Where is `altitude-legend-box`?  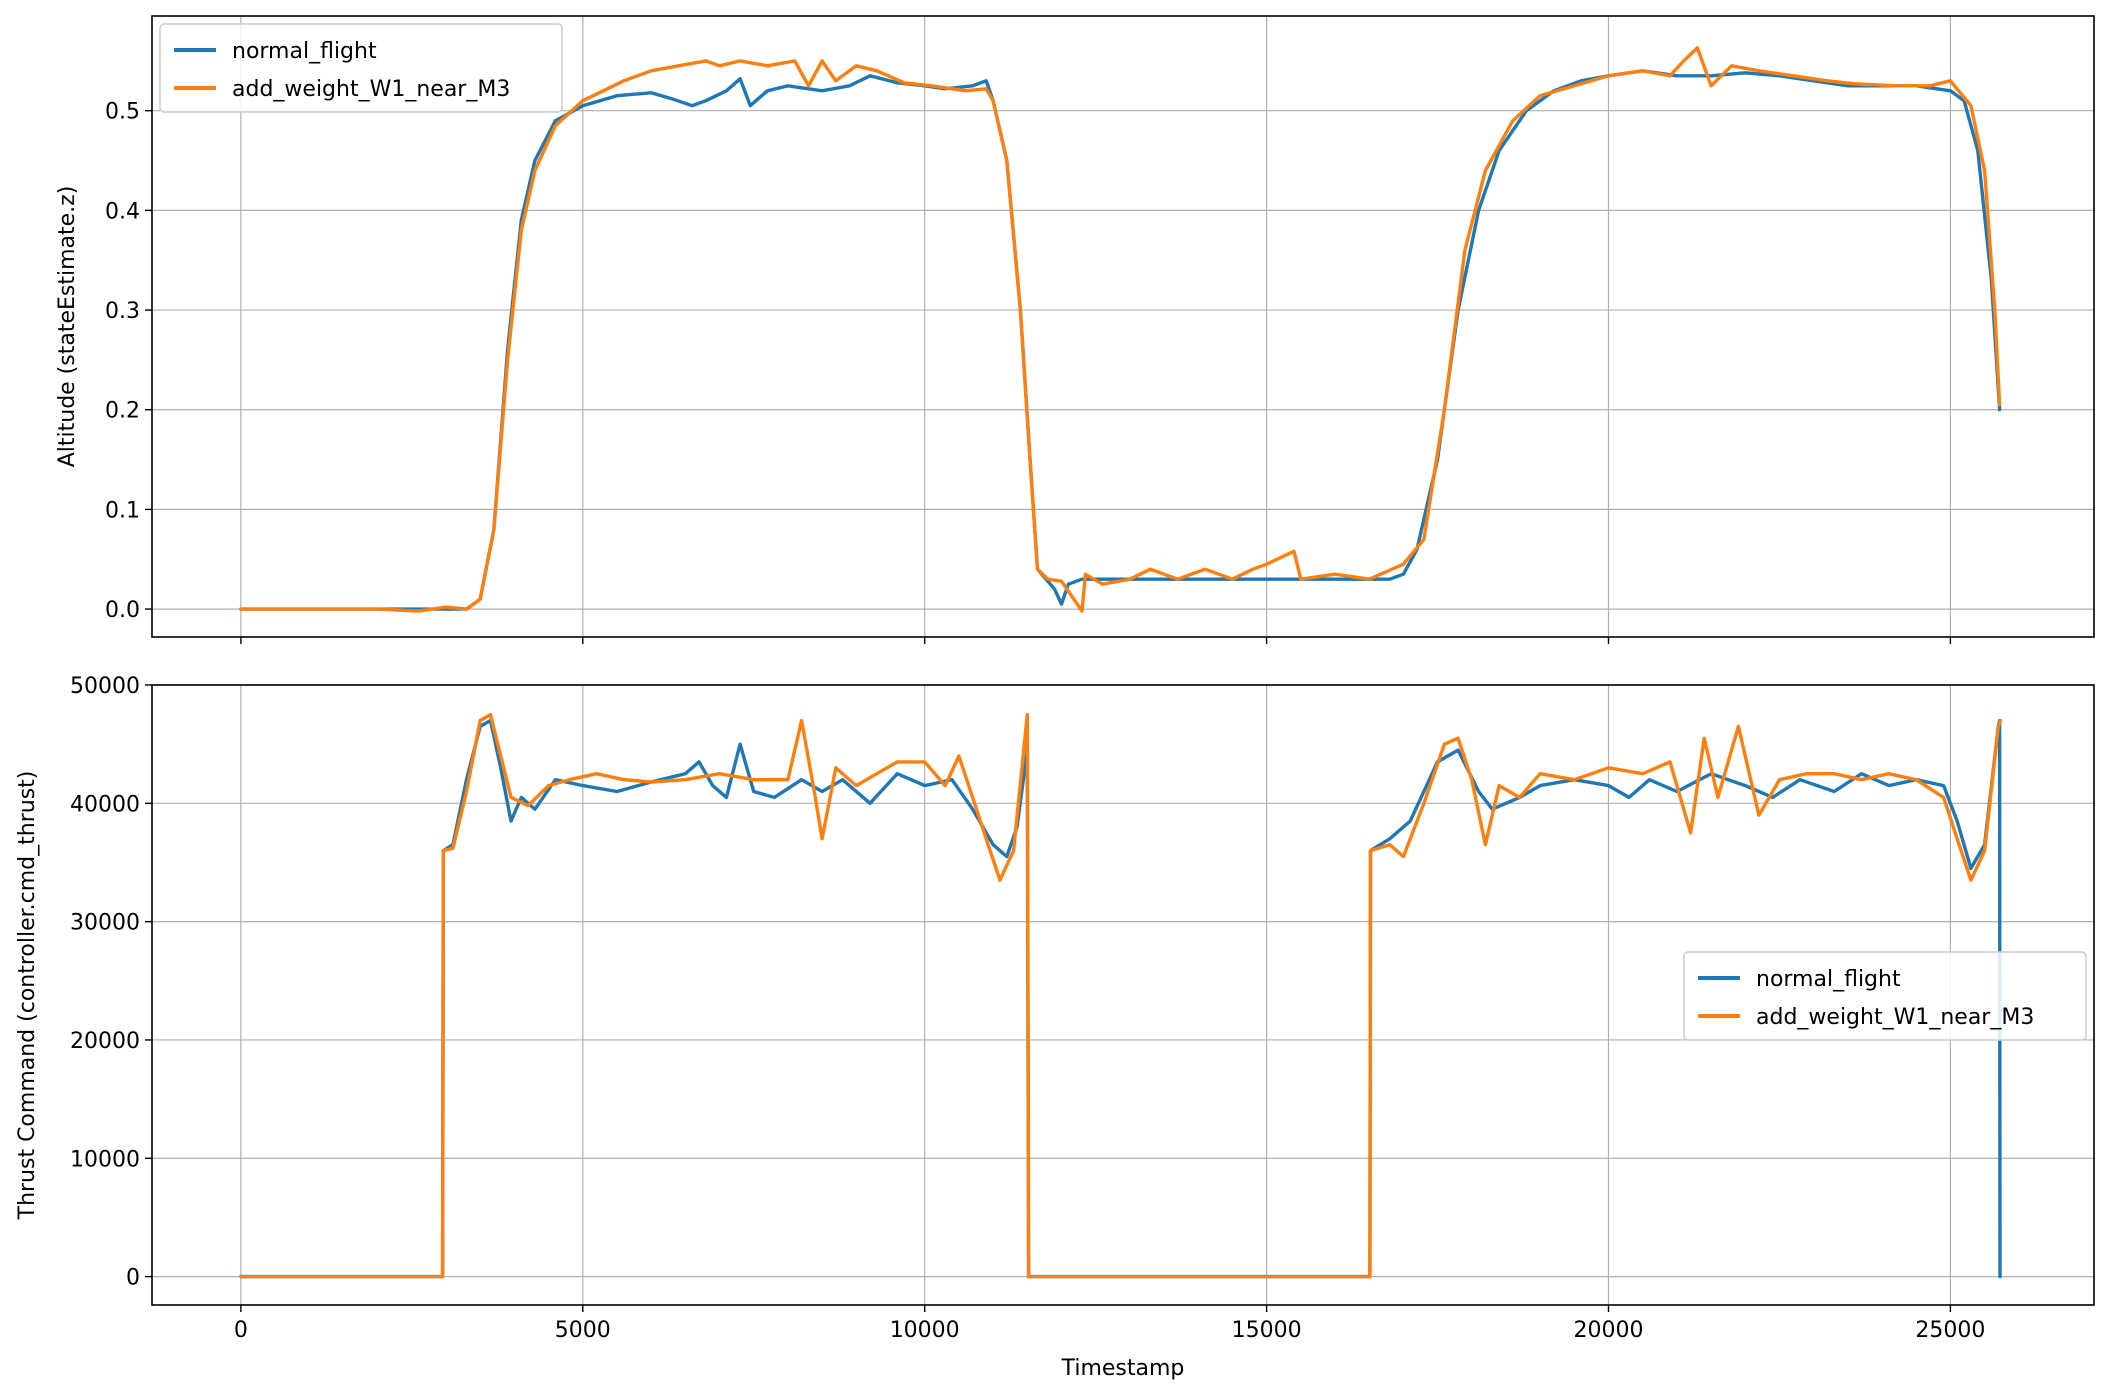
altitude-legend-box is located at coordinates (361, 68).